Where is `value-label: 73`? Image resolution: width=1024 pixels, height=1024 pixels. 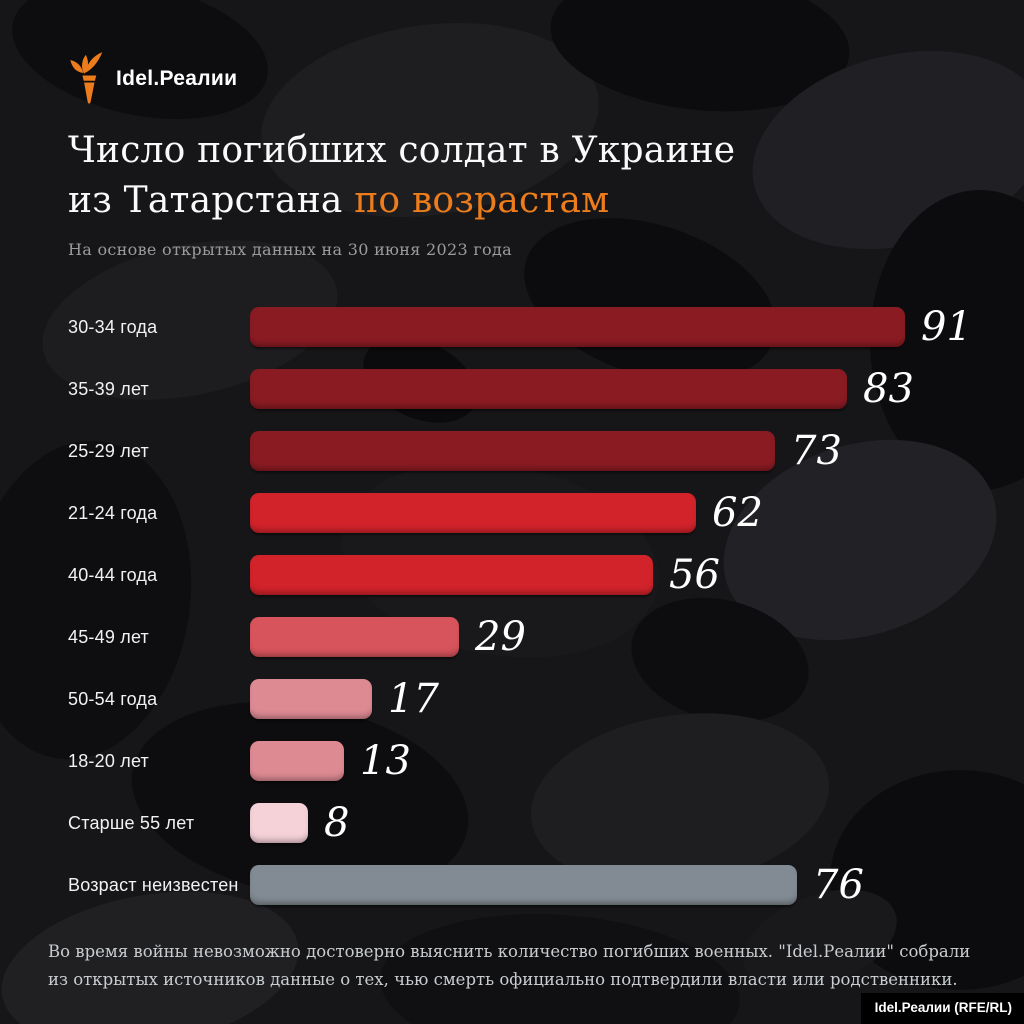 value-label: 73 is located at coordinates (816, 451).